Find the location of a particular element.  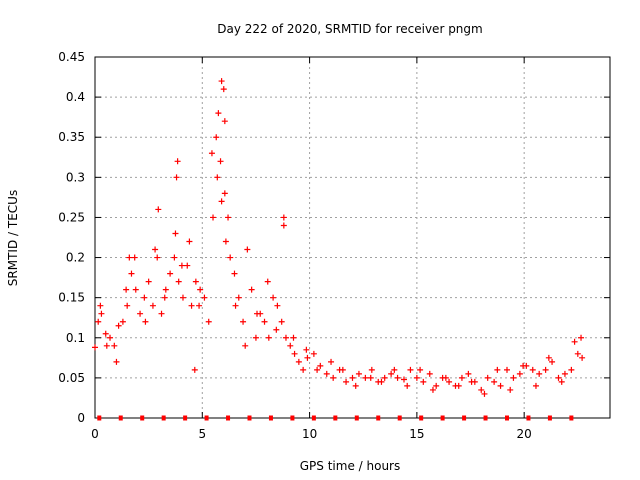

x-tick-label: 5 is located at coordinates (202, 434).